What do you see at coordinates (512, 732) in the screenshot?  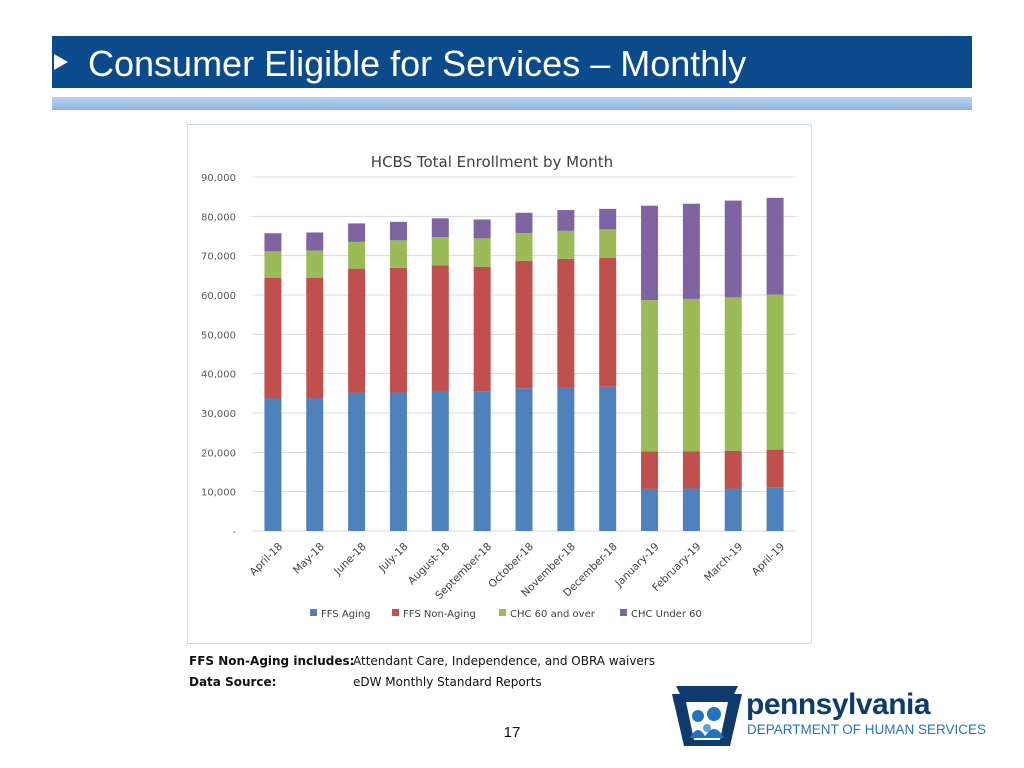 I see `page-number: 17` at bounding box center [512, 732].